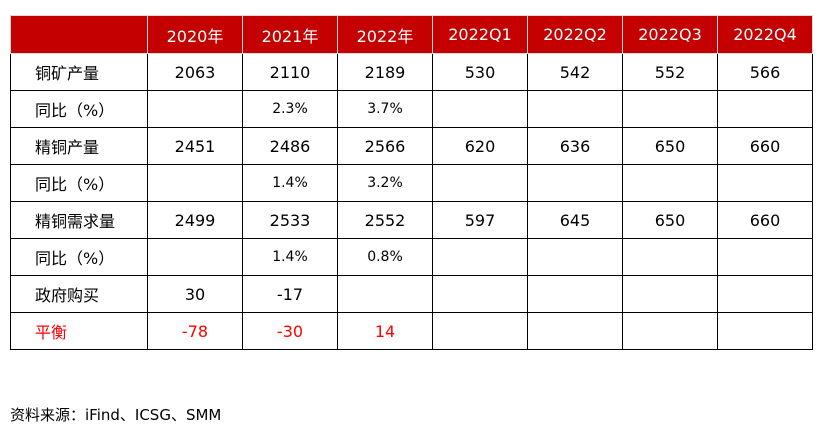 The width and height of the screenshot is (833, 430). I want to click on row-label: 精铜产量, so click(79, 146).